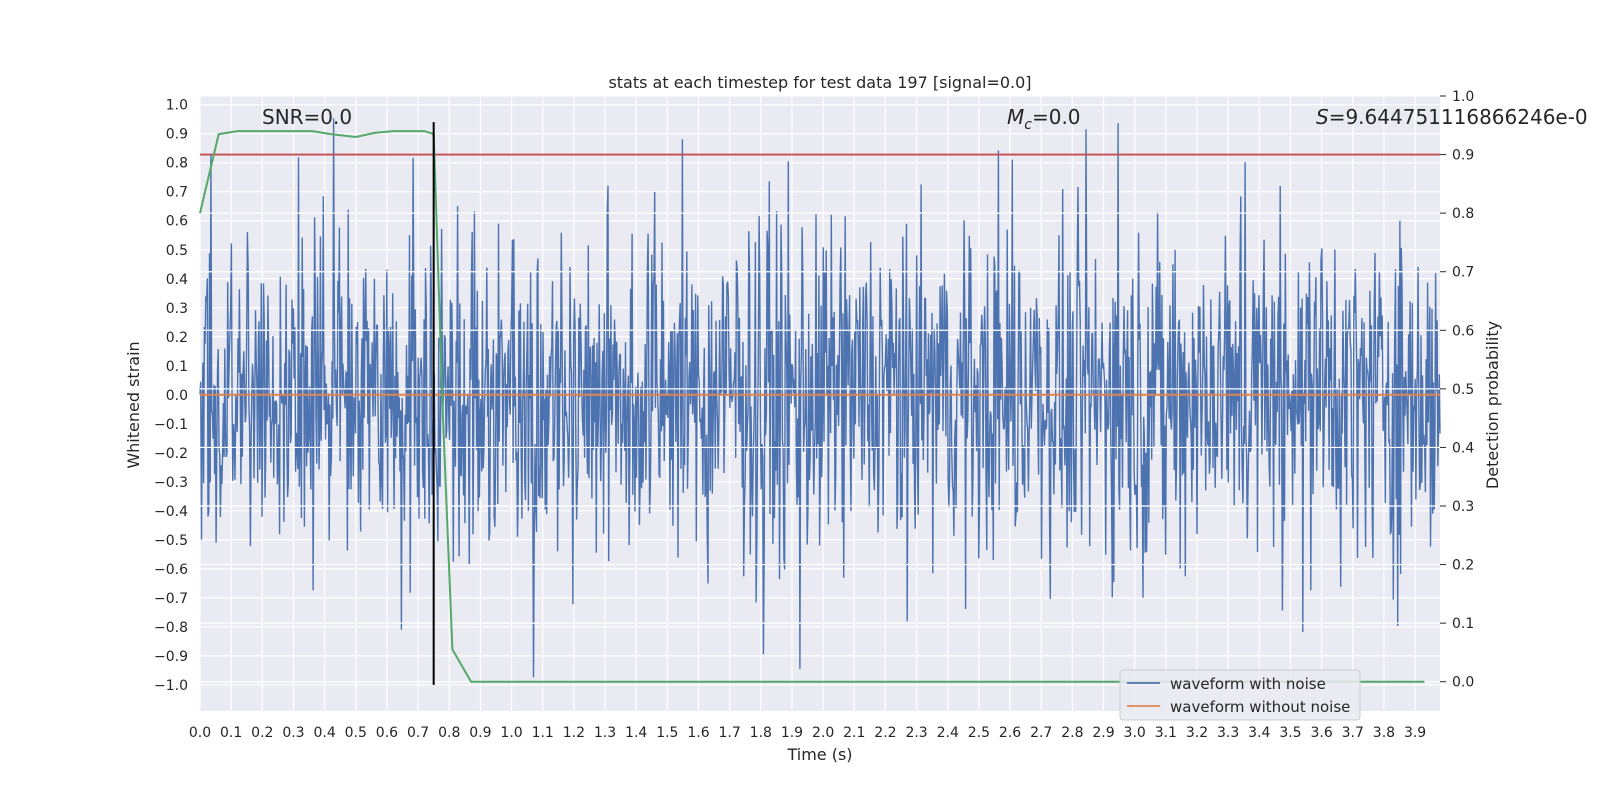 This screenshot has height=800, width=1600. Describe the element at coordinates (1072, 733) in the screenshot. I see `x-tick-label: 2.8` at that location.